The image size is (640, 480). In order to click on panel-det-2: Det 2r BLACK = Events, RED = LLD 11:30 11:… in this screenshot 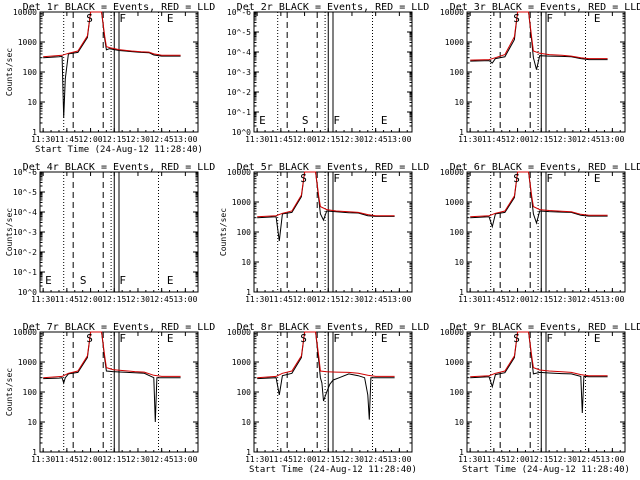, I will do `click(328, 73)`.